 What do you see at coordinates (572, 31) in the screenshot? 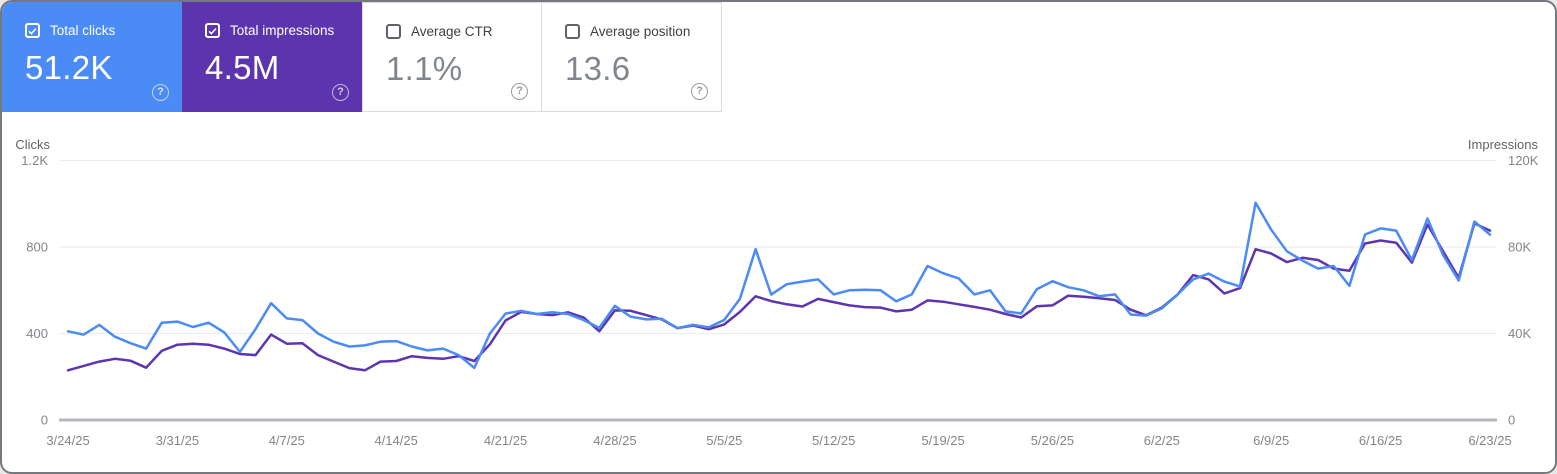
I see `average-position-checkbox` at bounding box center [572, 31].